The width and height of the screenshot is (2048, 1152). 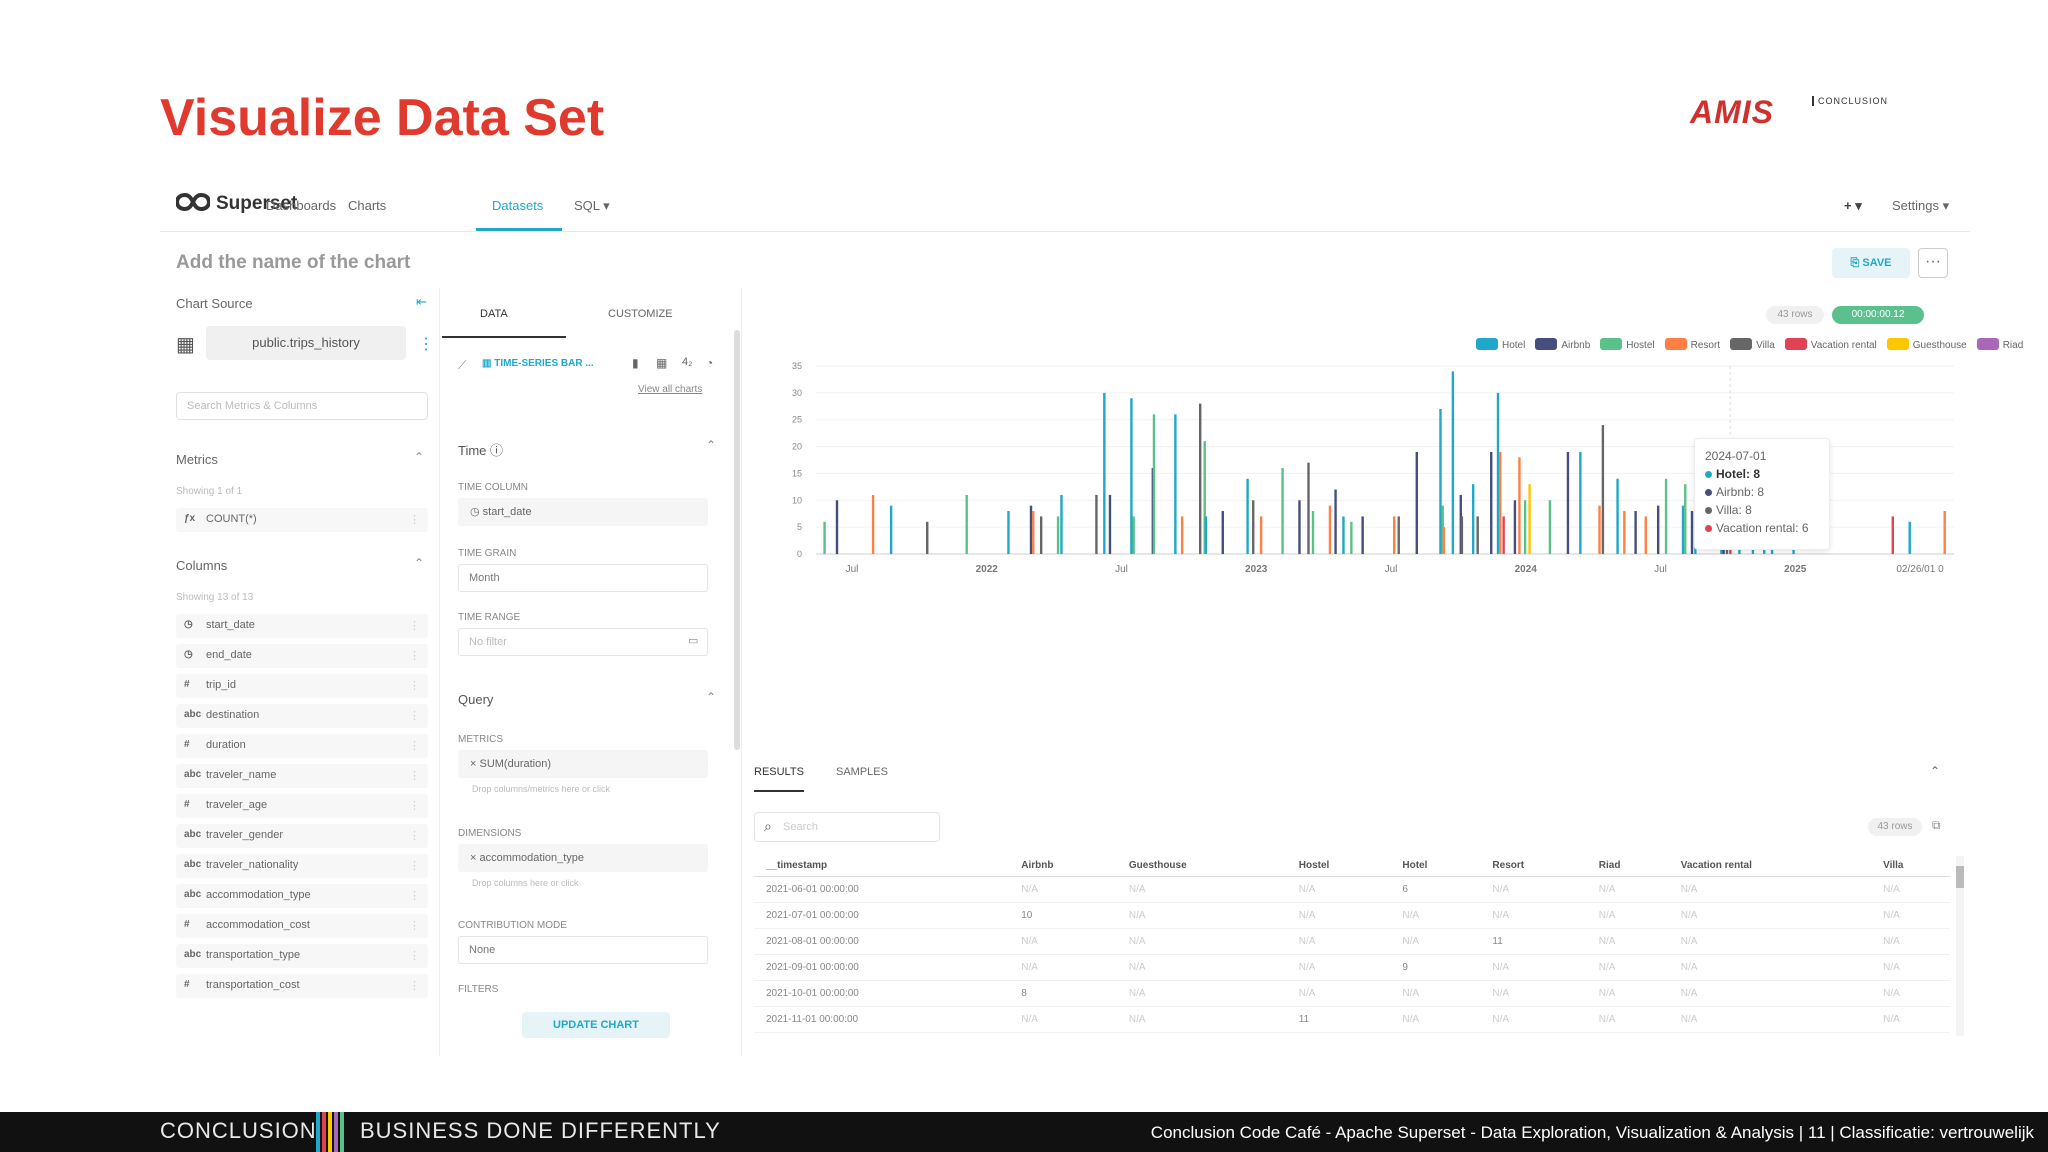 I want to click on dataset-selector: public.trips_history, so click(x=306, y=343).